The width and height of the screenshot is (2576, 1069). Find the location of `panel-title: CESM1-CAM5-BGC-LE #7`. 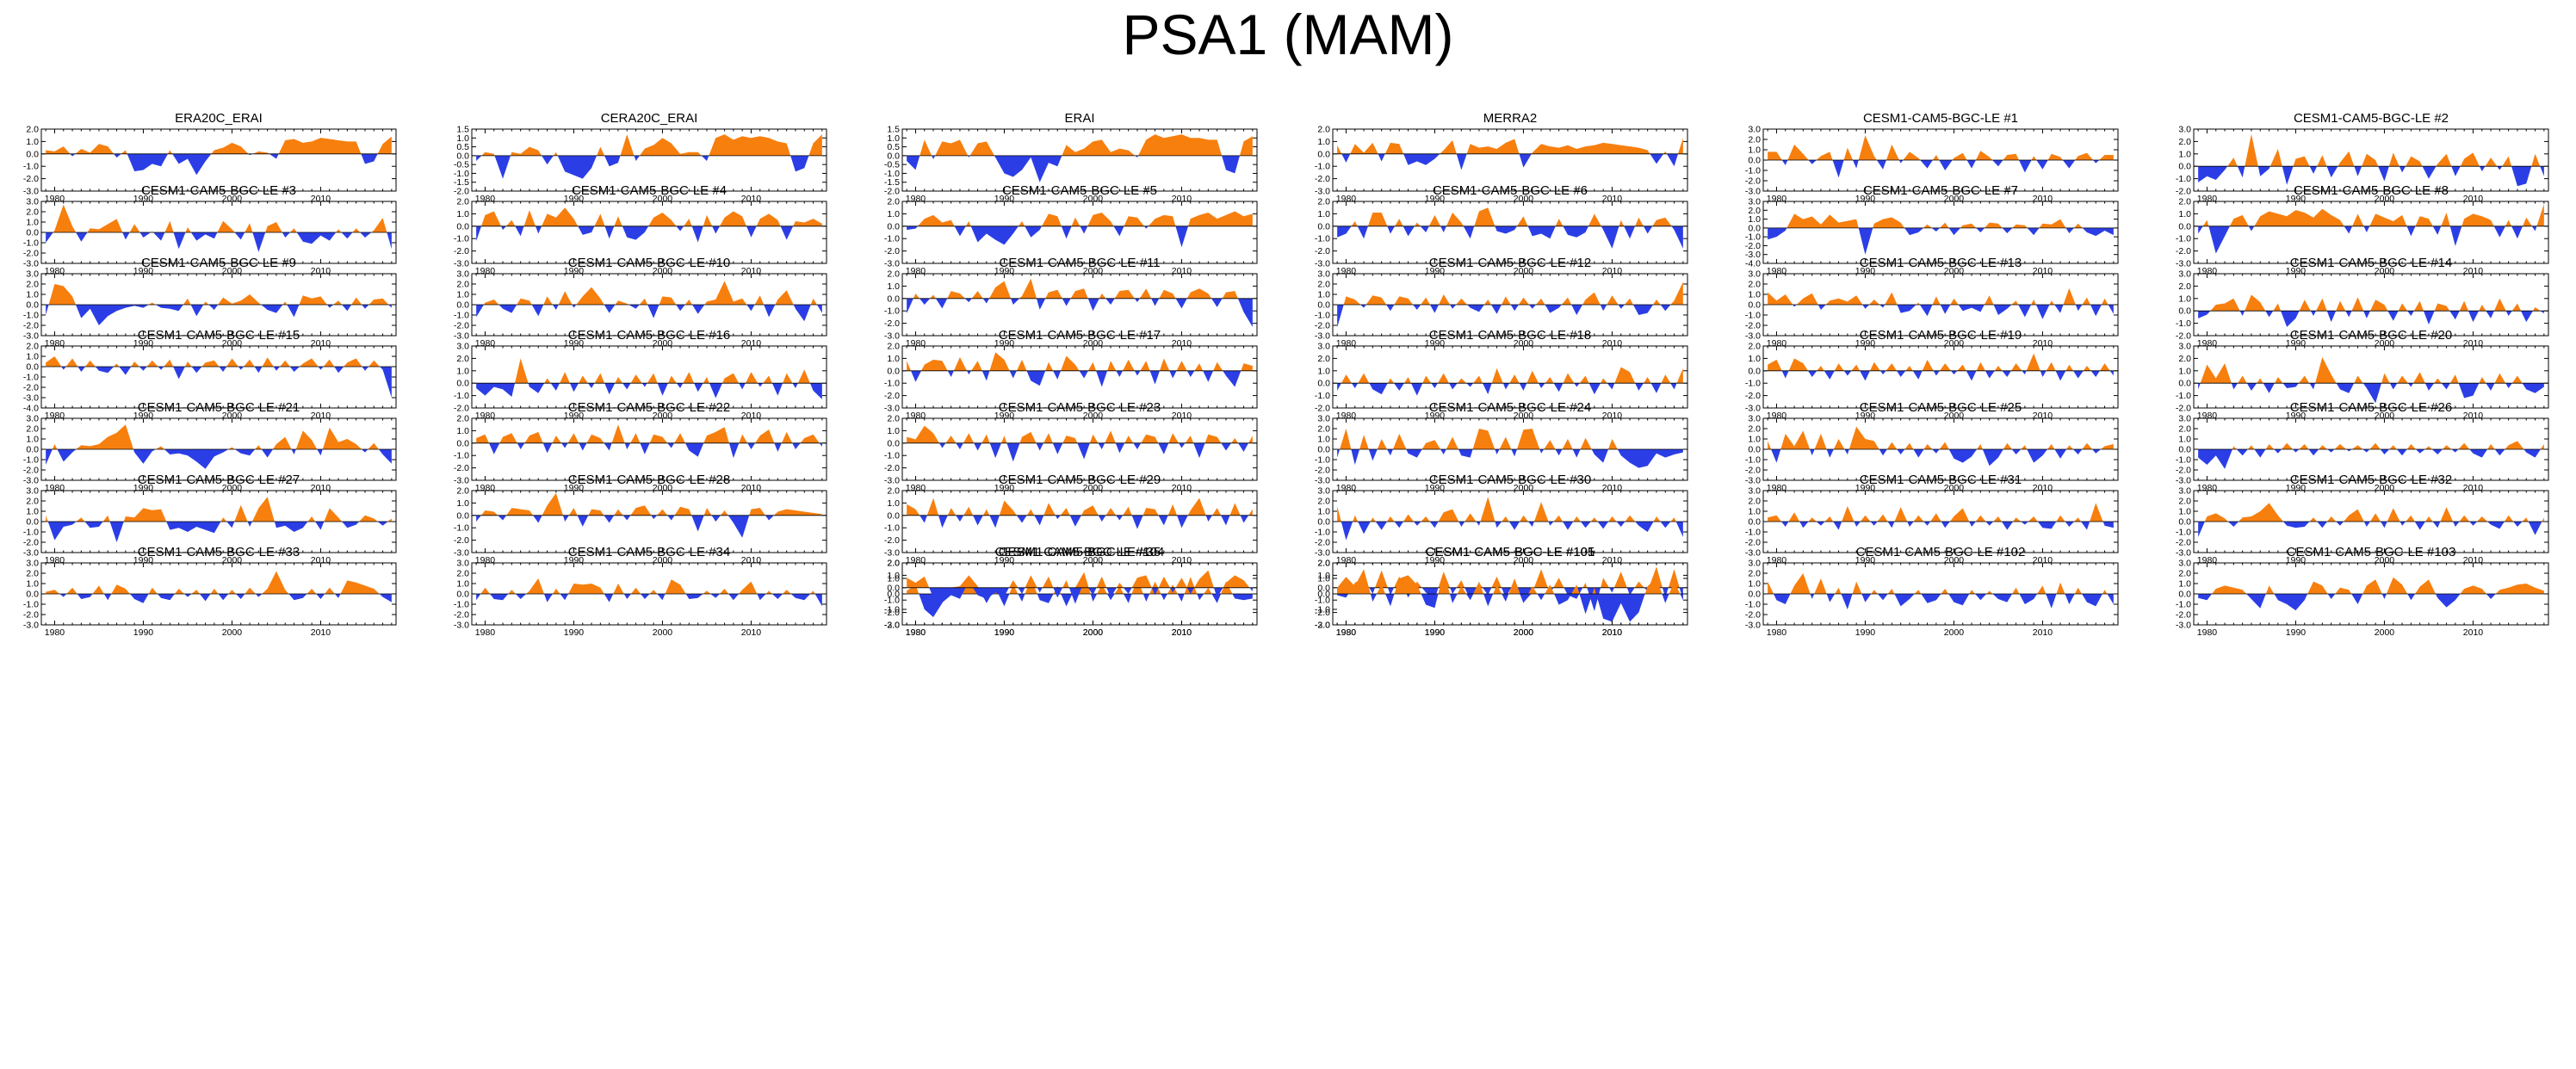

panel-title: CESM1-CAM5-BGC-LE #7 is located at coordinates (1941, 191).